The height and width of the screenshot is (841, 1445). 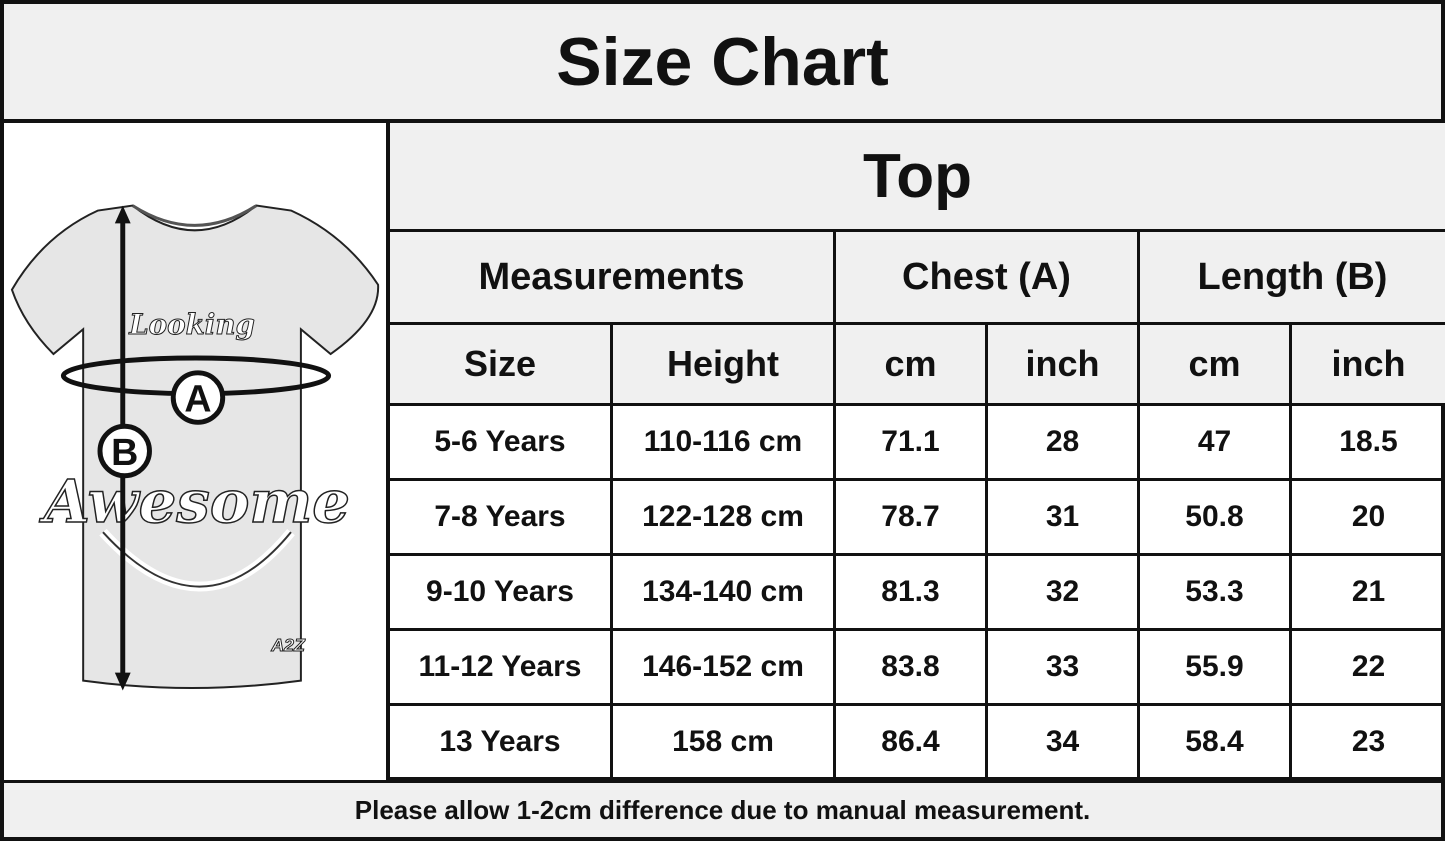 I want to click on table-cell: 50.8, so click(x=1216, y=518).